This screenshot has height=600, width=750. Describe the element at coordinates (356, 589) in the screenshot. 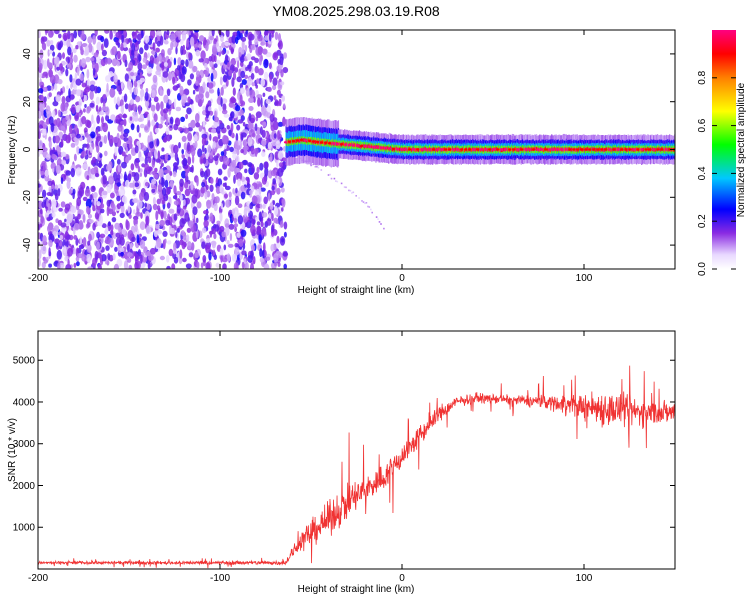

I see `snr-xlabel: Height of straight line (km)` at that location.